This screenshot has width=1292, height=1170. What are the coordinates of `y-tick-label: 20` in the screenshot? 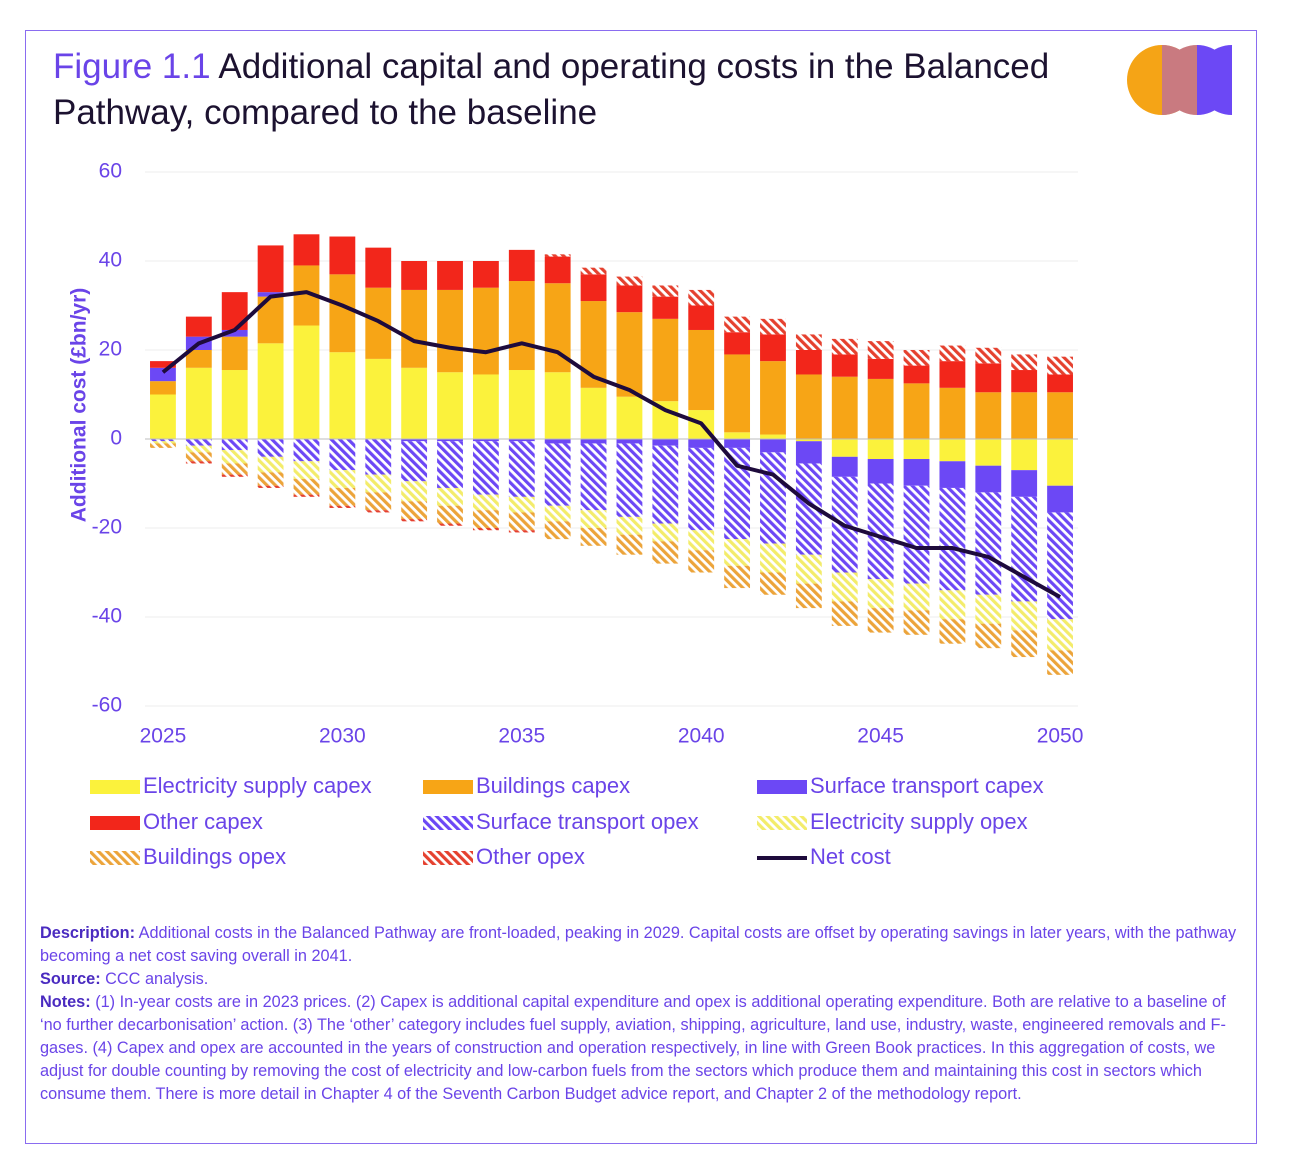 It's located at (110, 349).